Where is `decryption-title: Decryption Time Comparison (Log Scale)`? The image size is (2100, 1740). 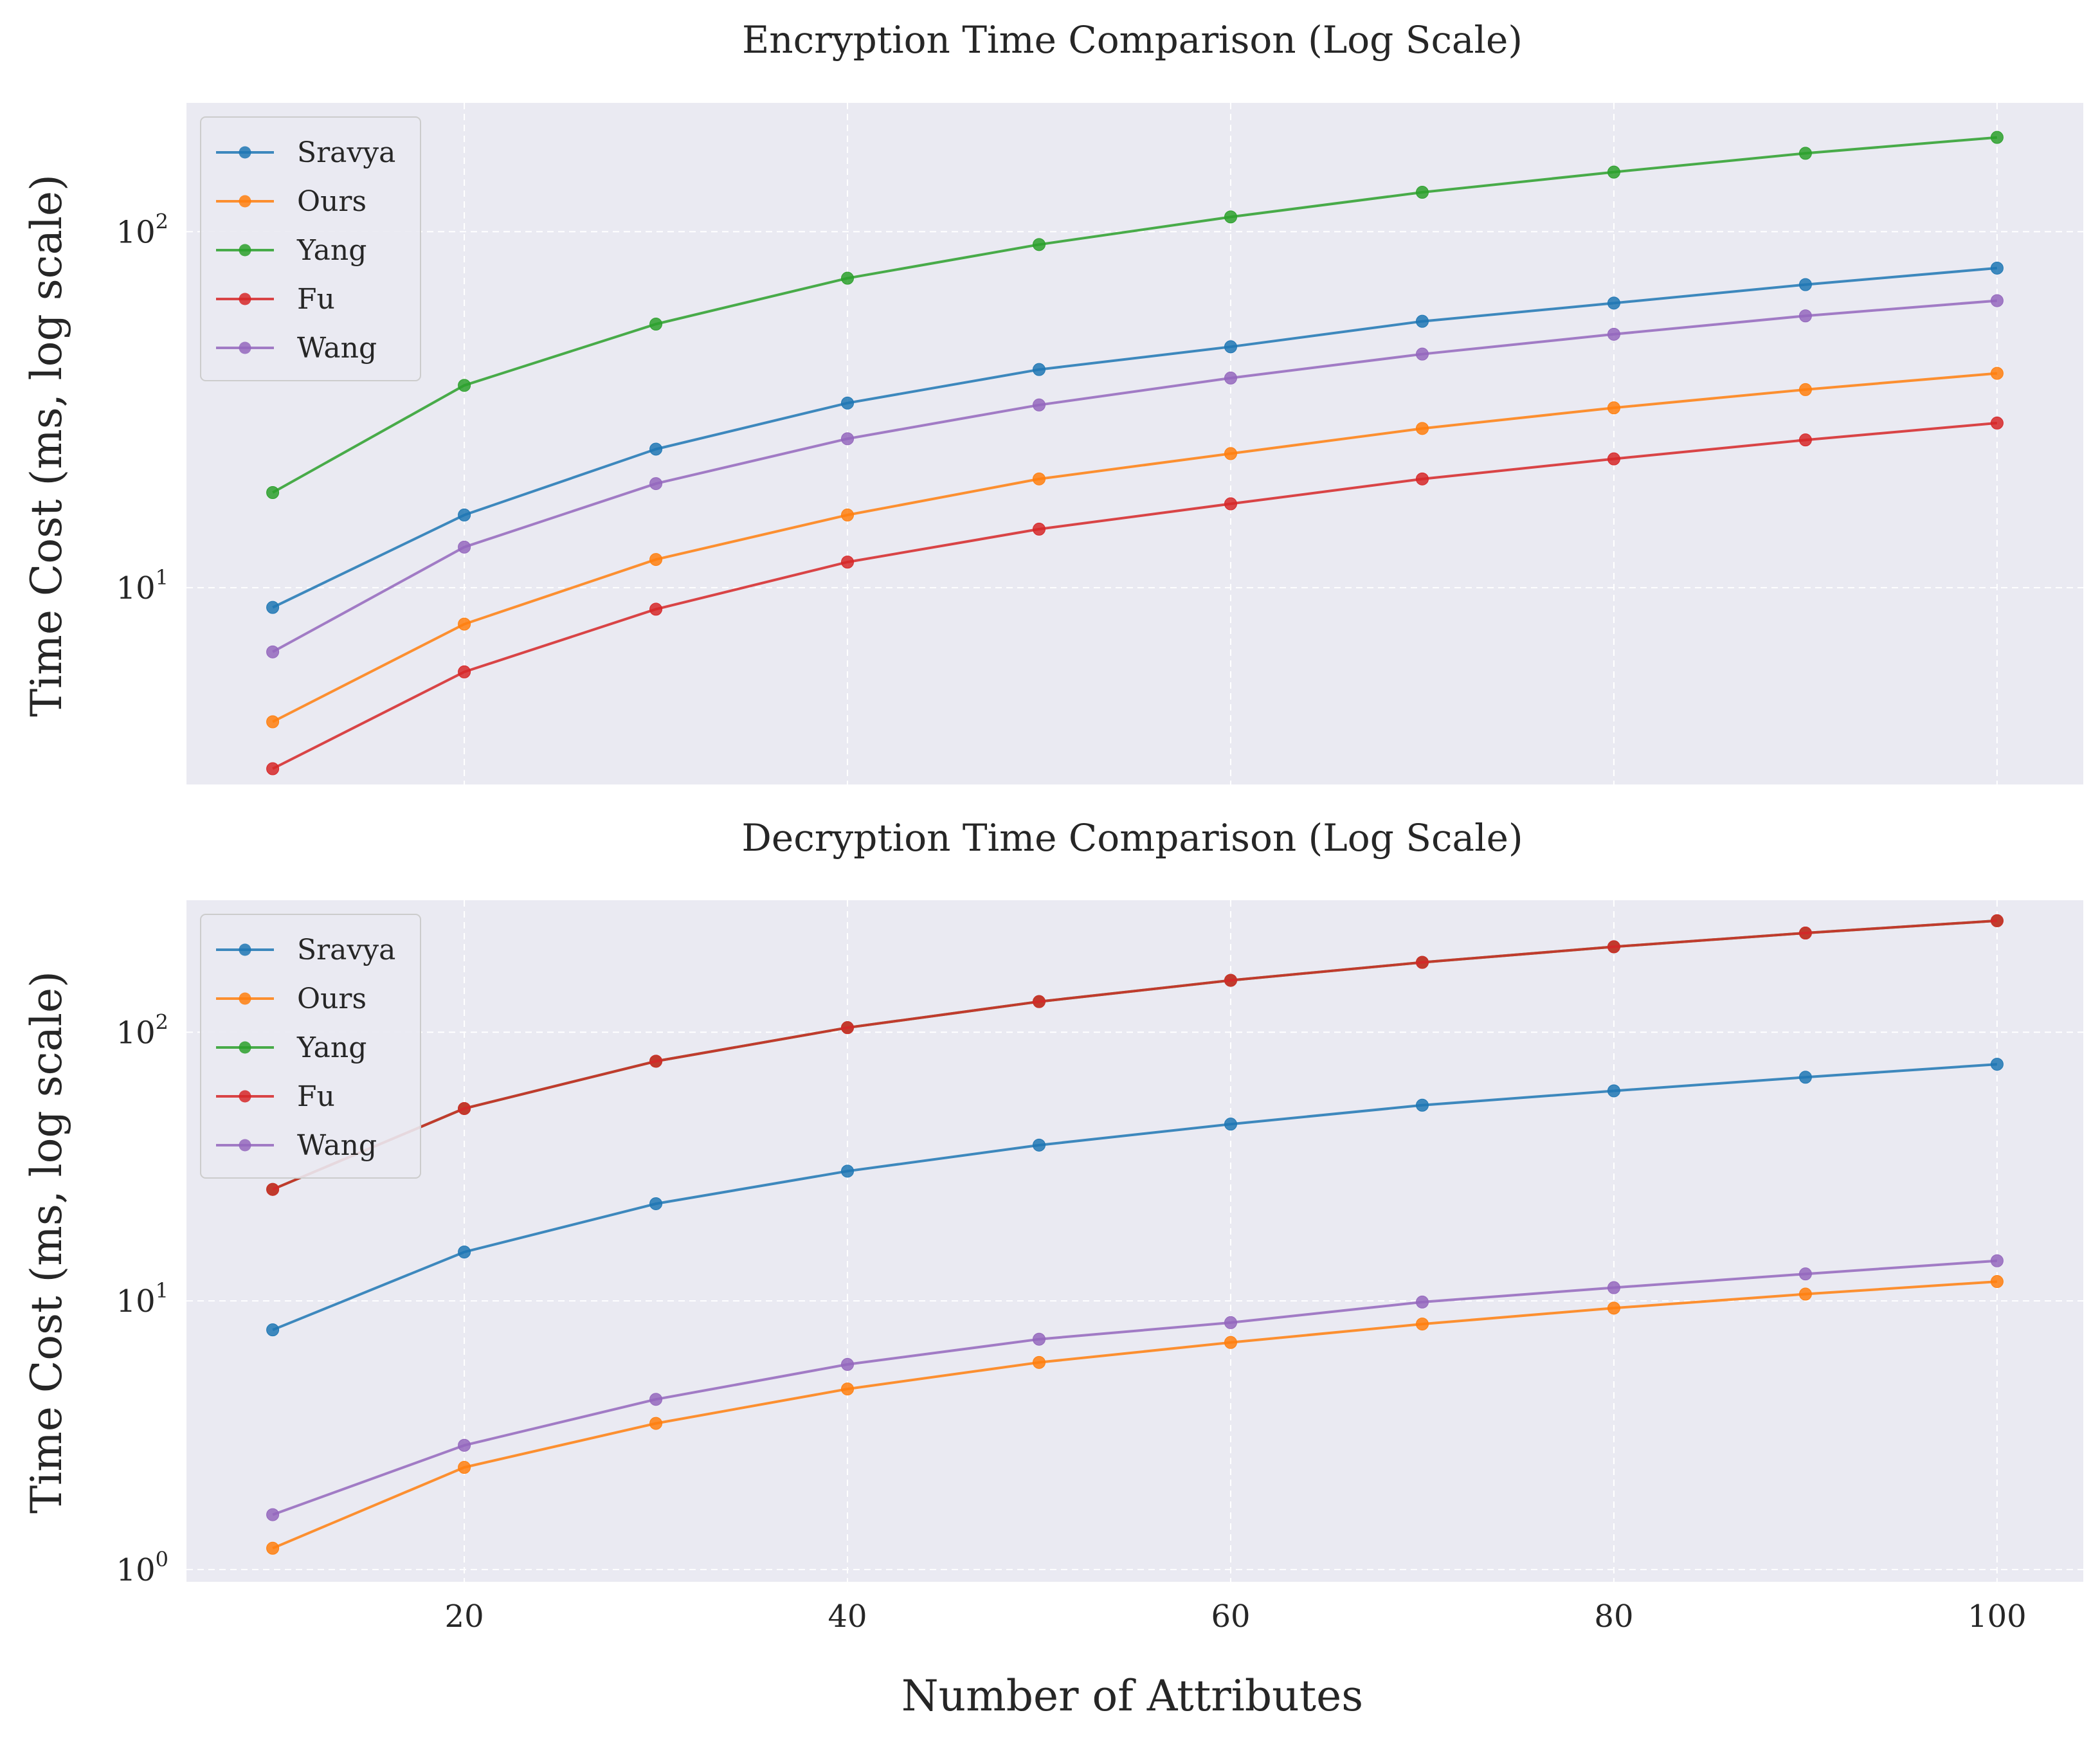
decryption-title: Decryption Time Comparison (Log Scale) is located at coordinates (1132, 838).